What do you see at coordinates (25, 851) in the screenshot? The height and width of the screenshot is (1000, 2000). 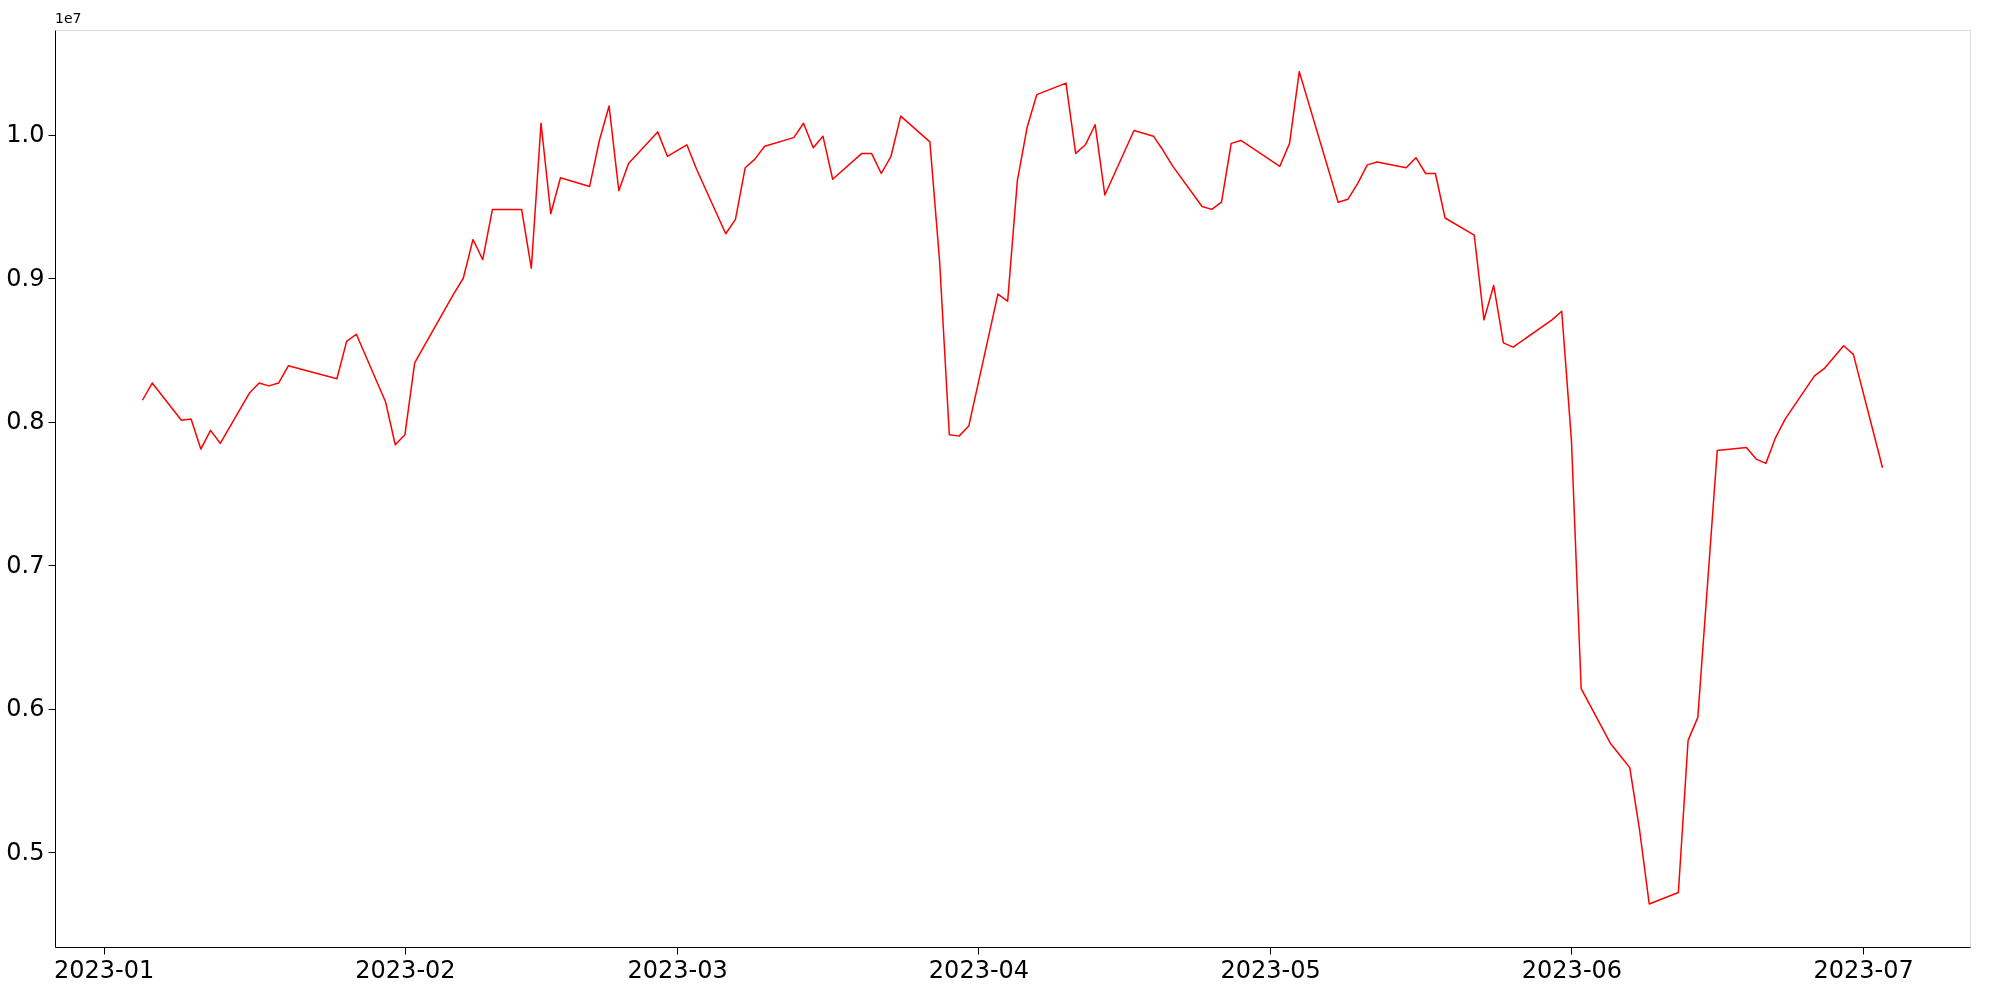 I see `y-tick-label: 0.5` at bounding box center [25, 851].